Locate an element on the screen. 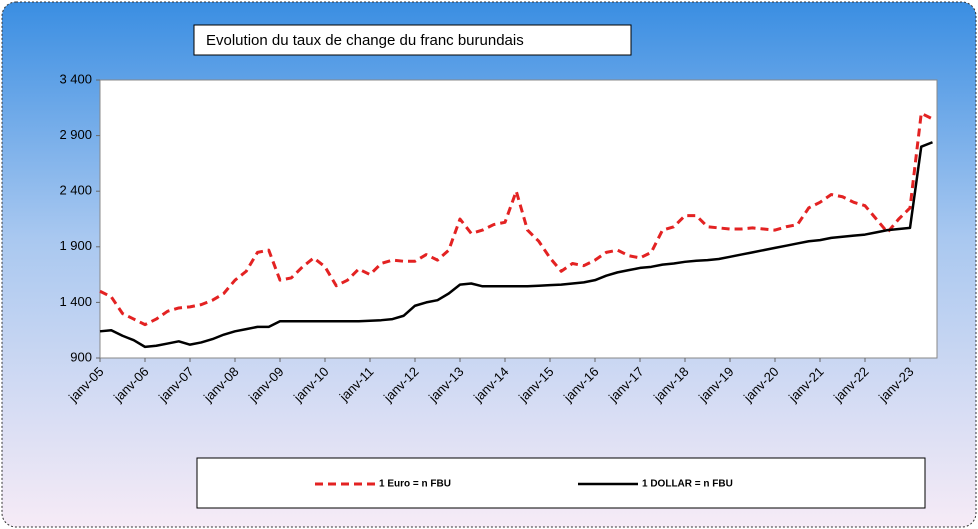 The image size is (978, 529). legend-label: 1 DOLLAR = n FBU is located at coordinates (687, 484).